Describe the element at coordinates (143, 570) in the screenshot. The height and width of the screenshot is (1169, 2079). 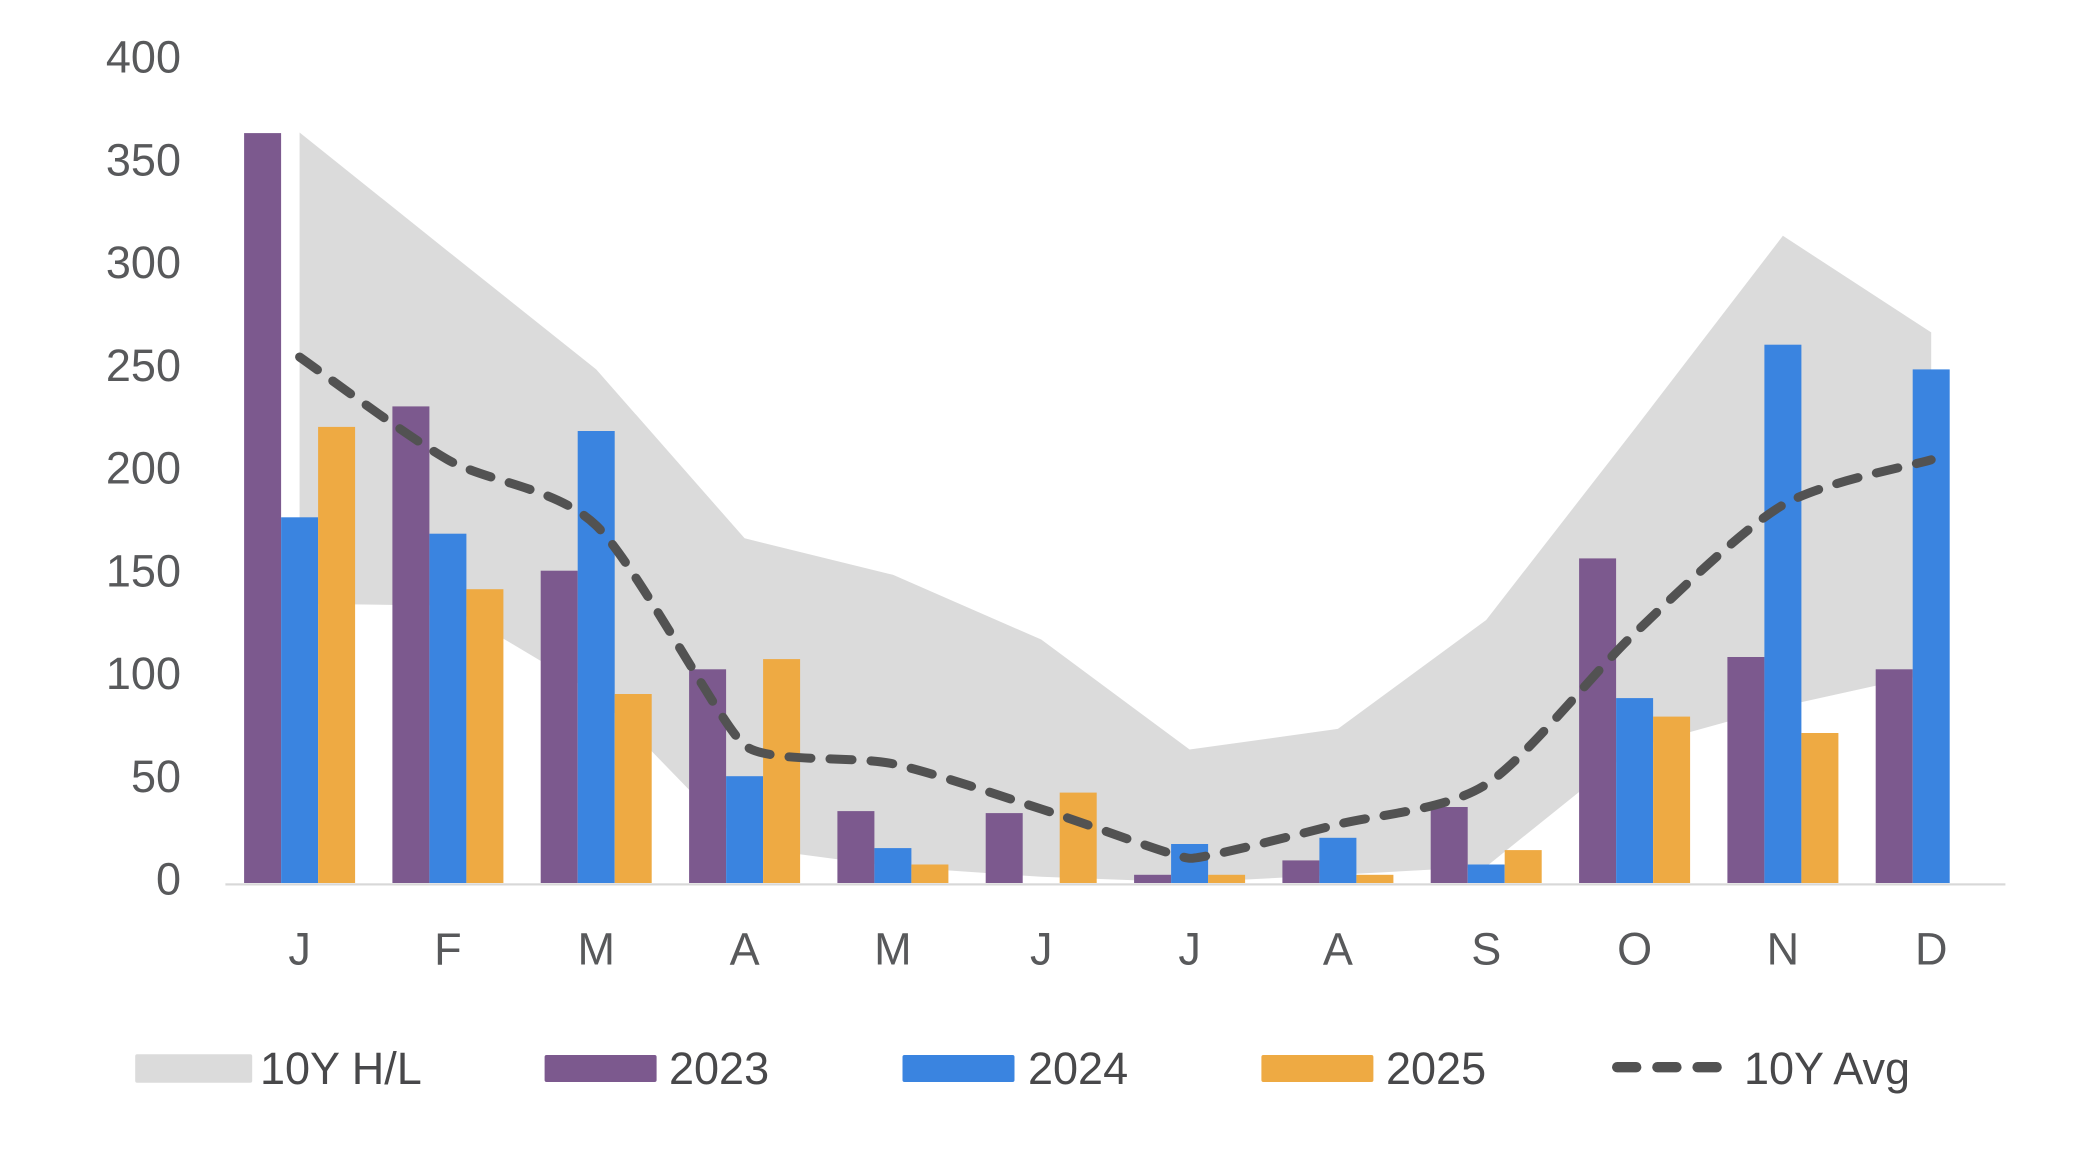
I see `svg-text: 150` at that location.